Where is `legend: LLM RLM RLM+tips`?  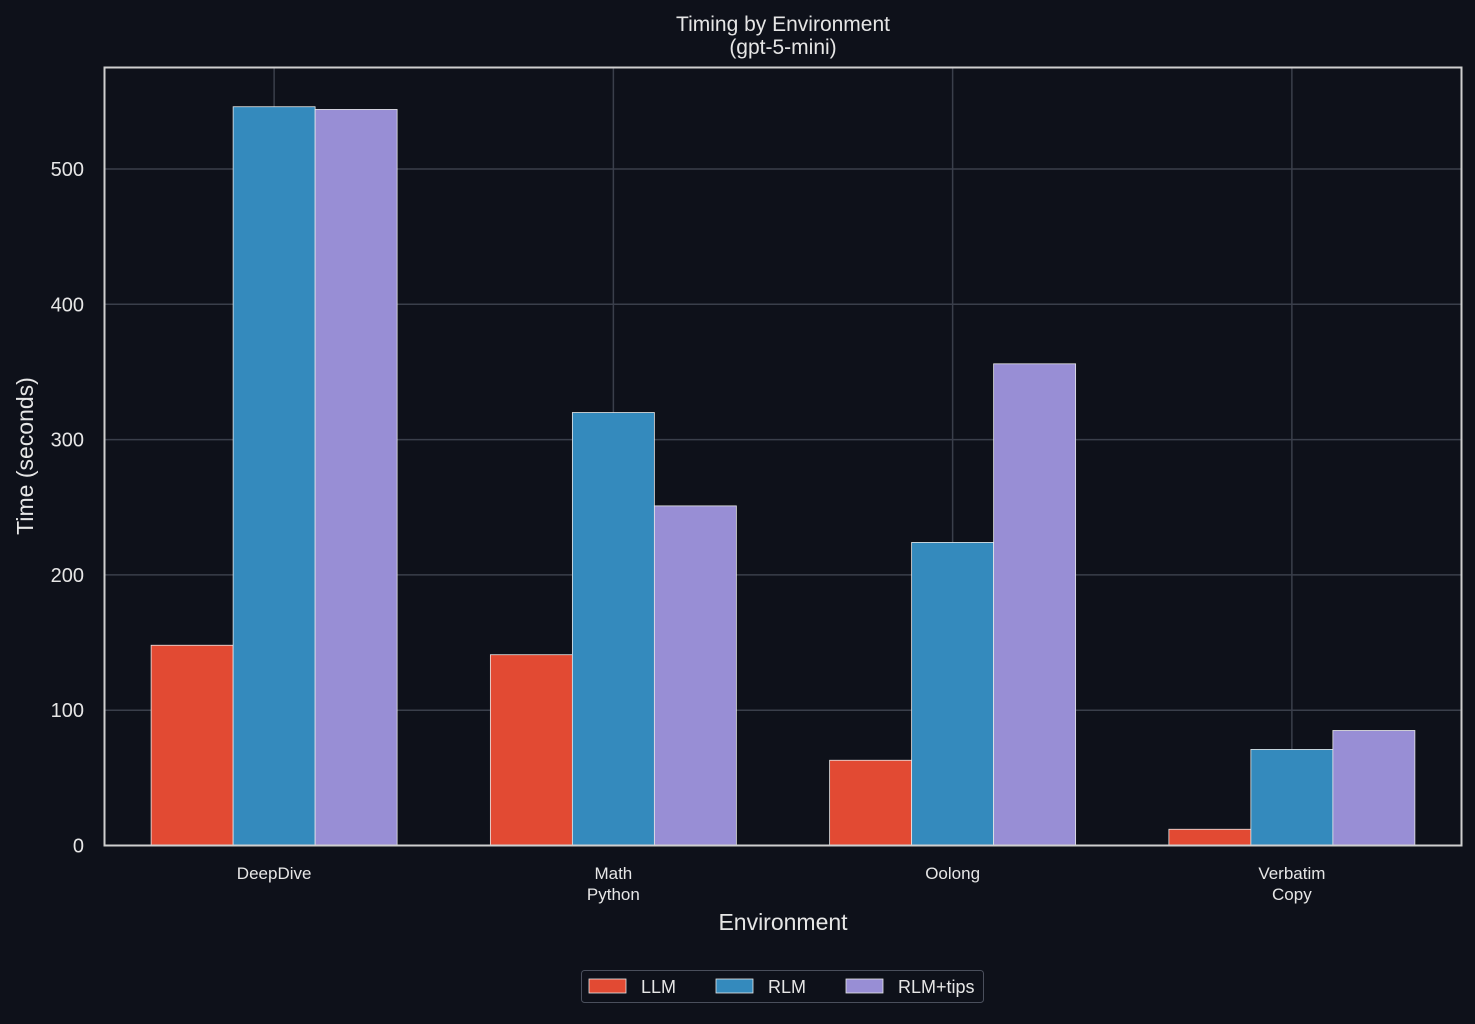 legend: LLM RLM RLM+tips is located at coordinates (782, 986).